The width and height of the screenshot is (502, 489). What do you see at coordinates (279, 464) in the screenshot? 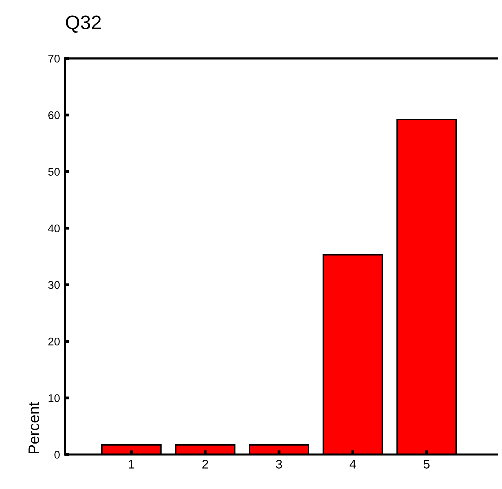
I see `x-tick-label: 3` at bounding box center [279, 464].